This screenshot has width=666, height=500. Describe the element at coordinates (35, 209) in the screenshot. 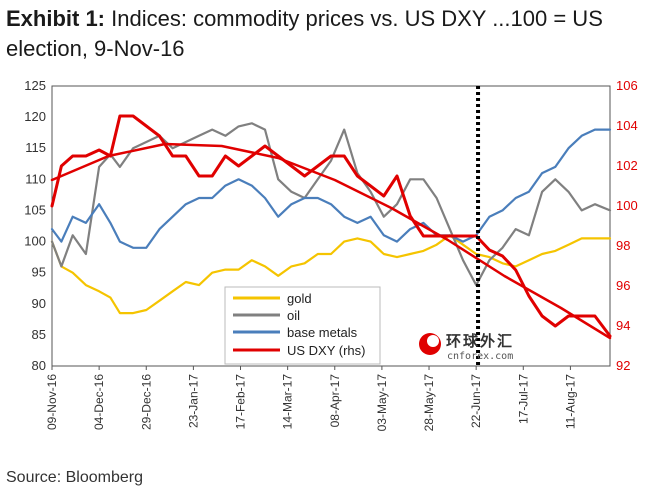

I see `y-left-tick-label: 105` at that location.